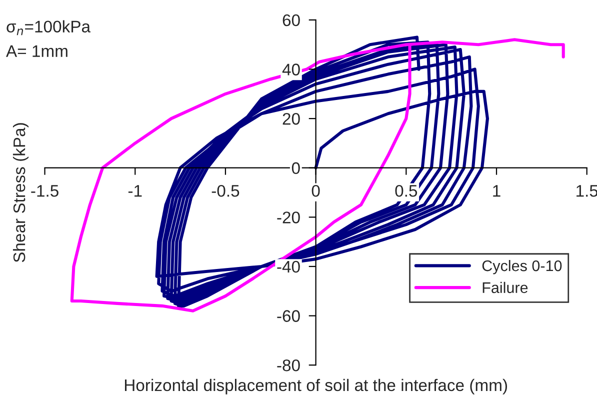 The image size is (597, 407). Describe the element at coordinates (496, 191) in the screenshot. I see `x-tick-label: 1` at that location.